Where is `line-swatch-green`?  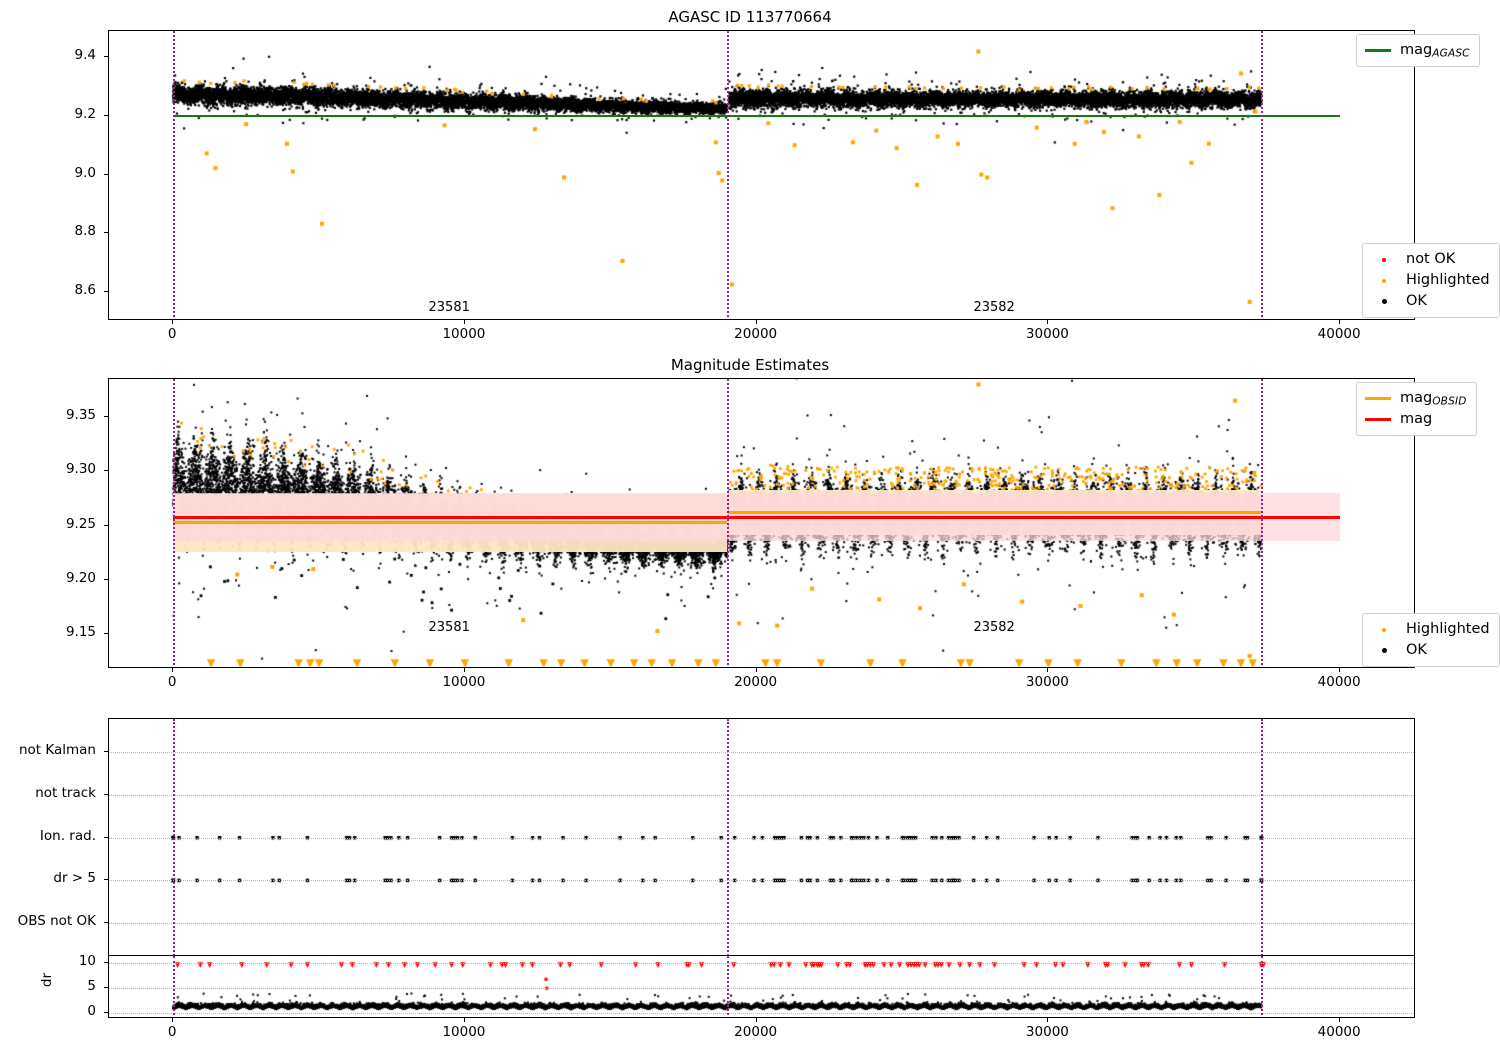 line-swatch-green is located at coordinates (1378, 50).